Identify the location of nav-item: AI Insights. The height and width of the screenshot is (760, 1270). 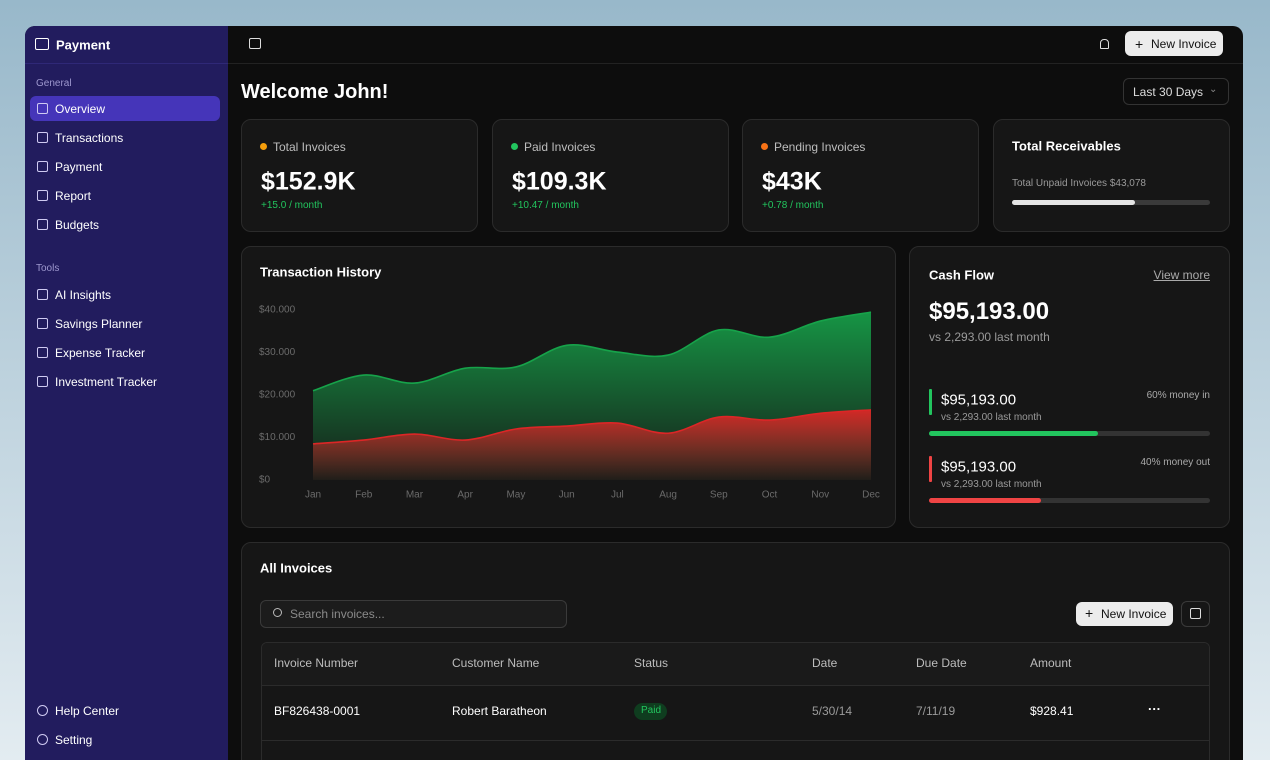
(83, 295).